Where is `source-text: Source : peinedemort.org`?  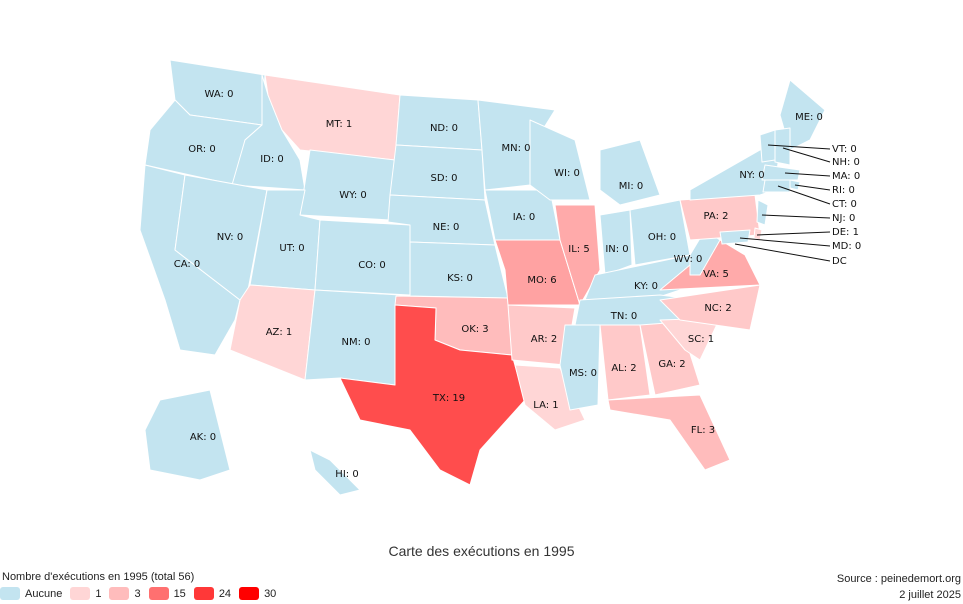
source-text: Source : peinedemort.org is located at coordinates (898, 579).